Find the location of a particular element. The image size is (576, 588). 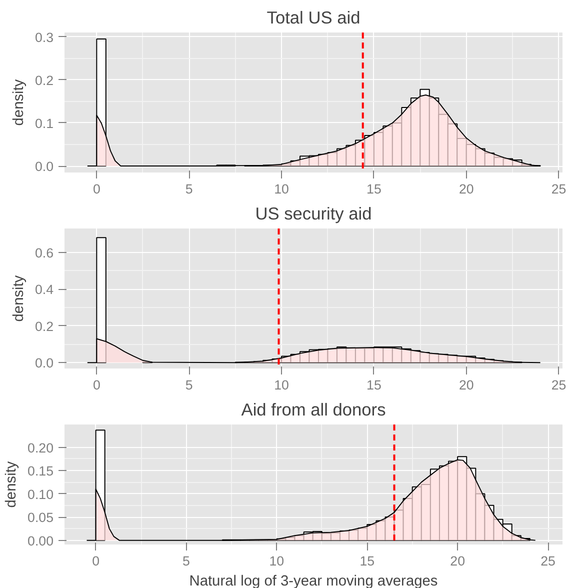

y-tick-label: 0.15 is located at coordinates (41, 471).